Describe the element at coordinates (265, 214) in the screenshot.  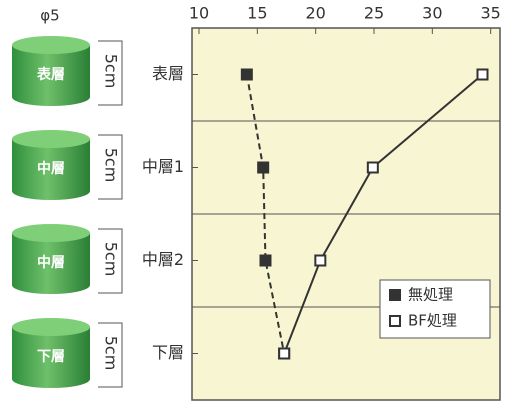
I see `series-line` at that location.